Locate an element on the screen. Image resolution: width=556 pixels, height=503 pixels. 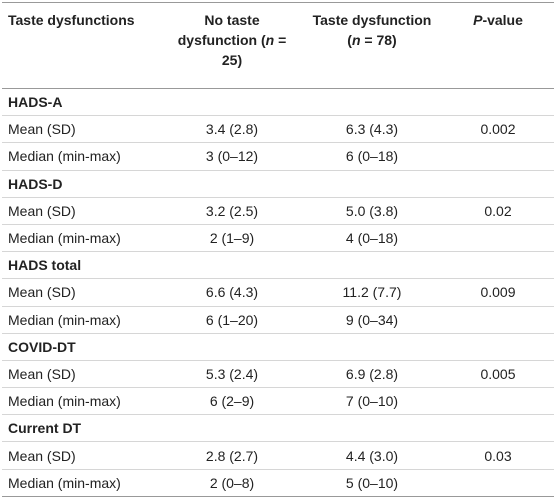
group-row: HADS-D is located at coordinates (278, 184).